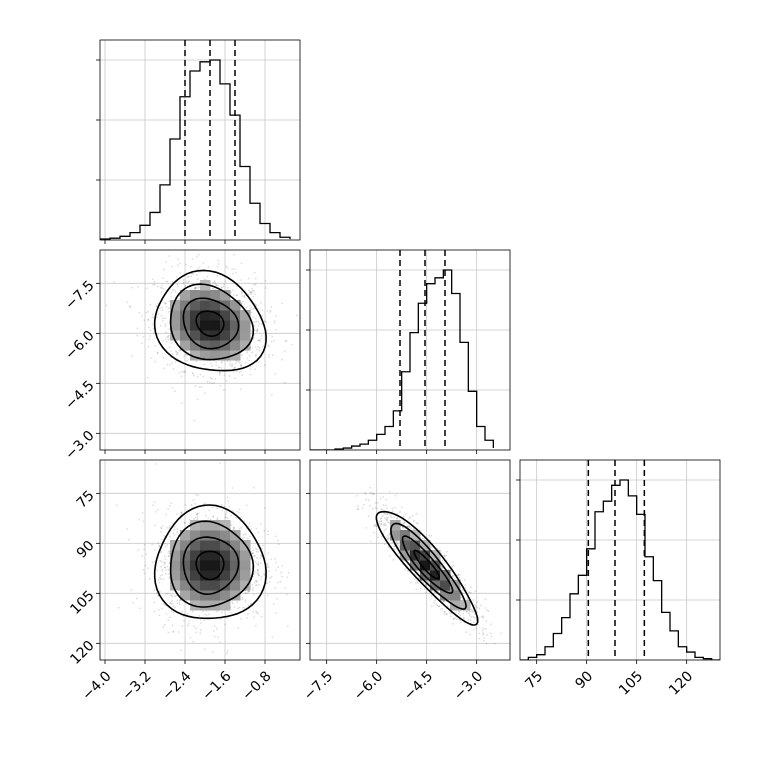 The height and width of the screenshot is (760, 760). Describe the element at coordinates (136, 685) in the screenshot. I see `p2_vs_p0-xtick-label: −3.2` at that location.